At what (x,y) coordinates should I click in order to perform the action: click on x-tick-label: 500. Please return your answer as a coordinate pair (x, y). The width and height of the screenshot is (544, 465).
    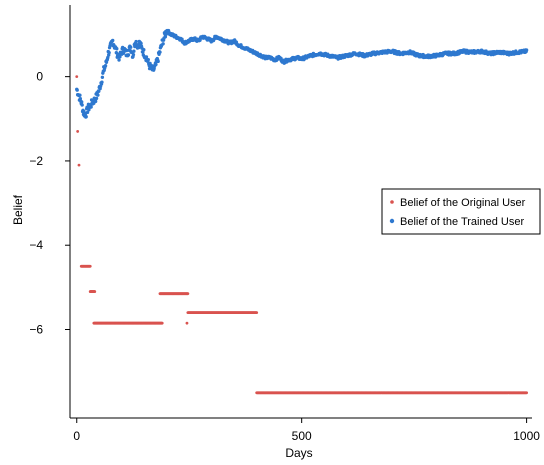
    Looking at the image, I should click on (302, 436).